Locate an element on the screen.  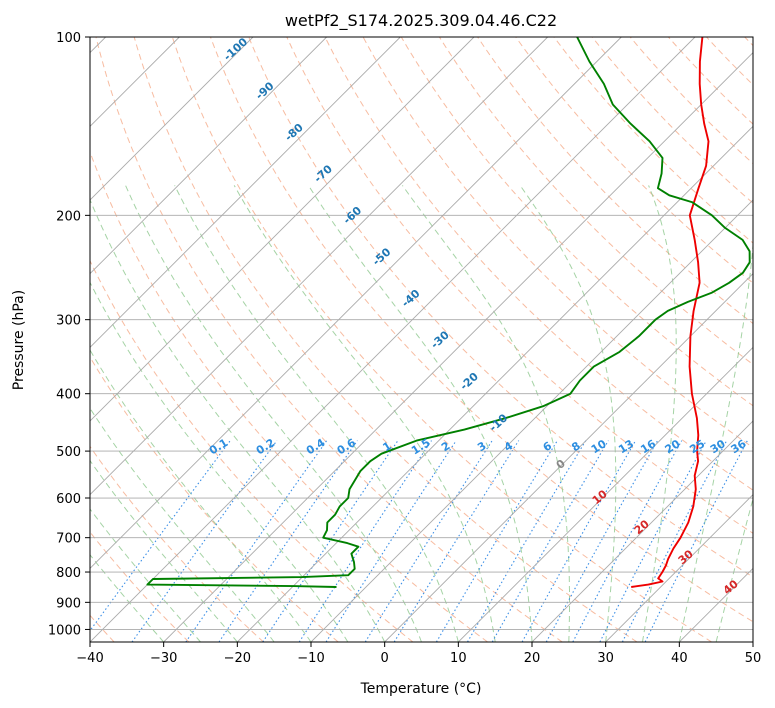
x-tick-label: 50 is located at coordinates (753, 658).